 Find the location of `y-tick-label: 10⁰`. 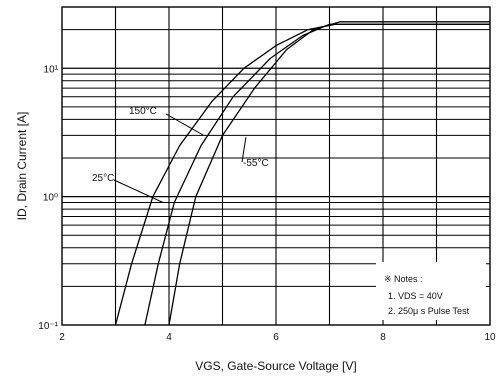

y-tick-label: 10⁰ is located at coordinates (50, 198).